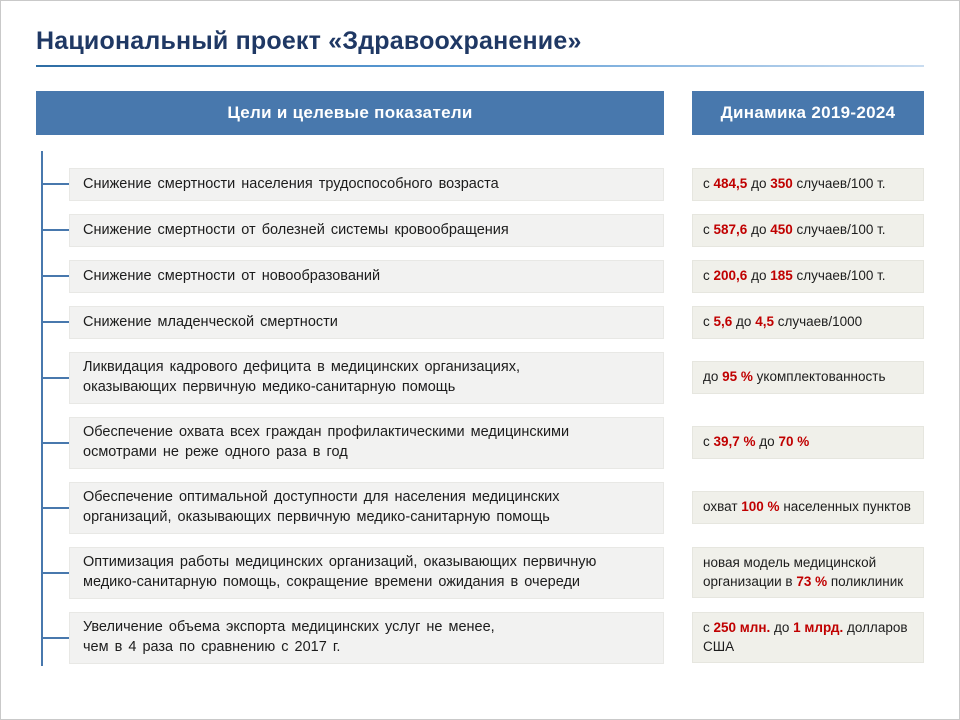  I want to click on metric-text: поликлиник, so click(865, 581).